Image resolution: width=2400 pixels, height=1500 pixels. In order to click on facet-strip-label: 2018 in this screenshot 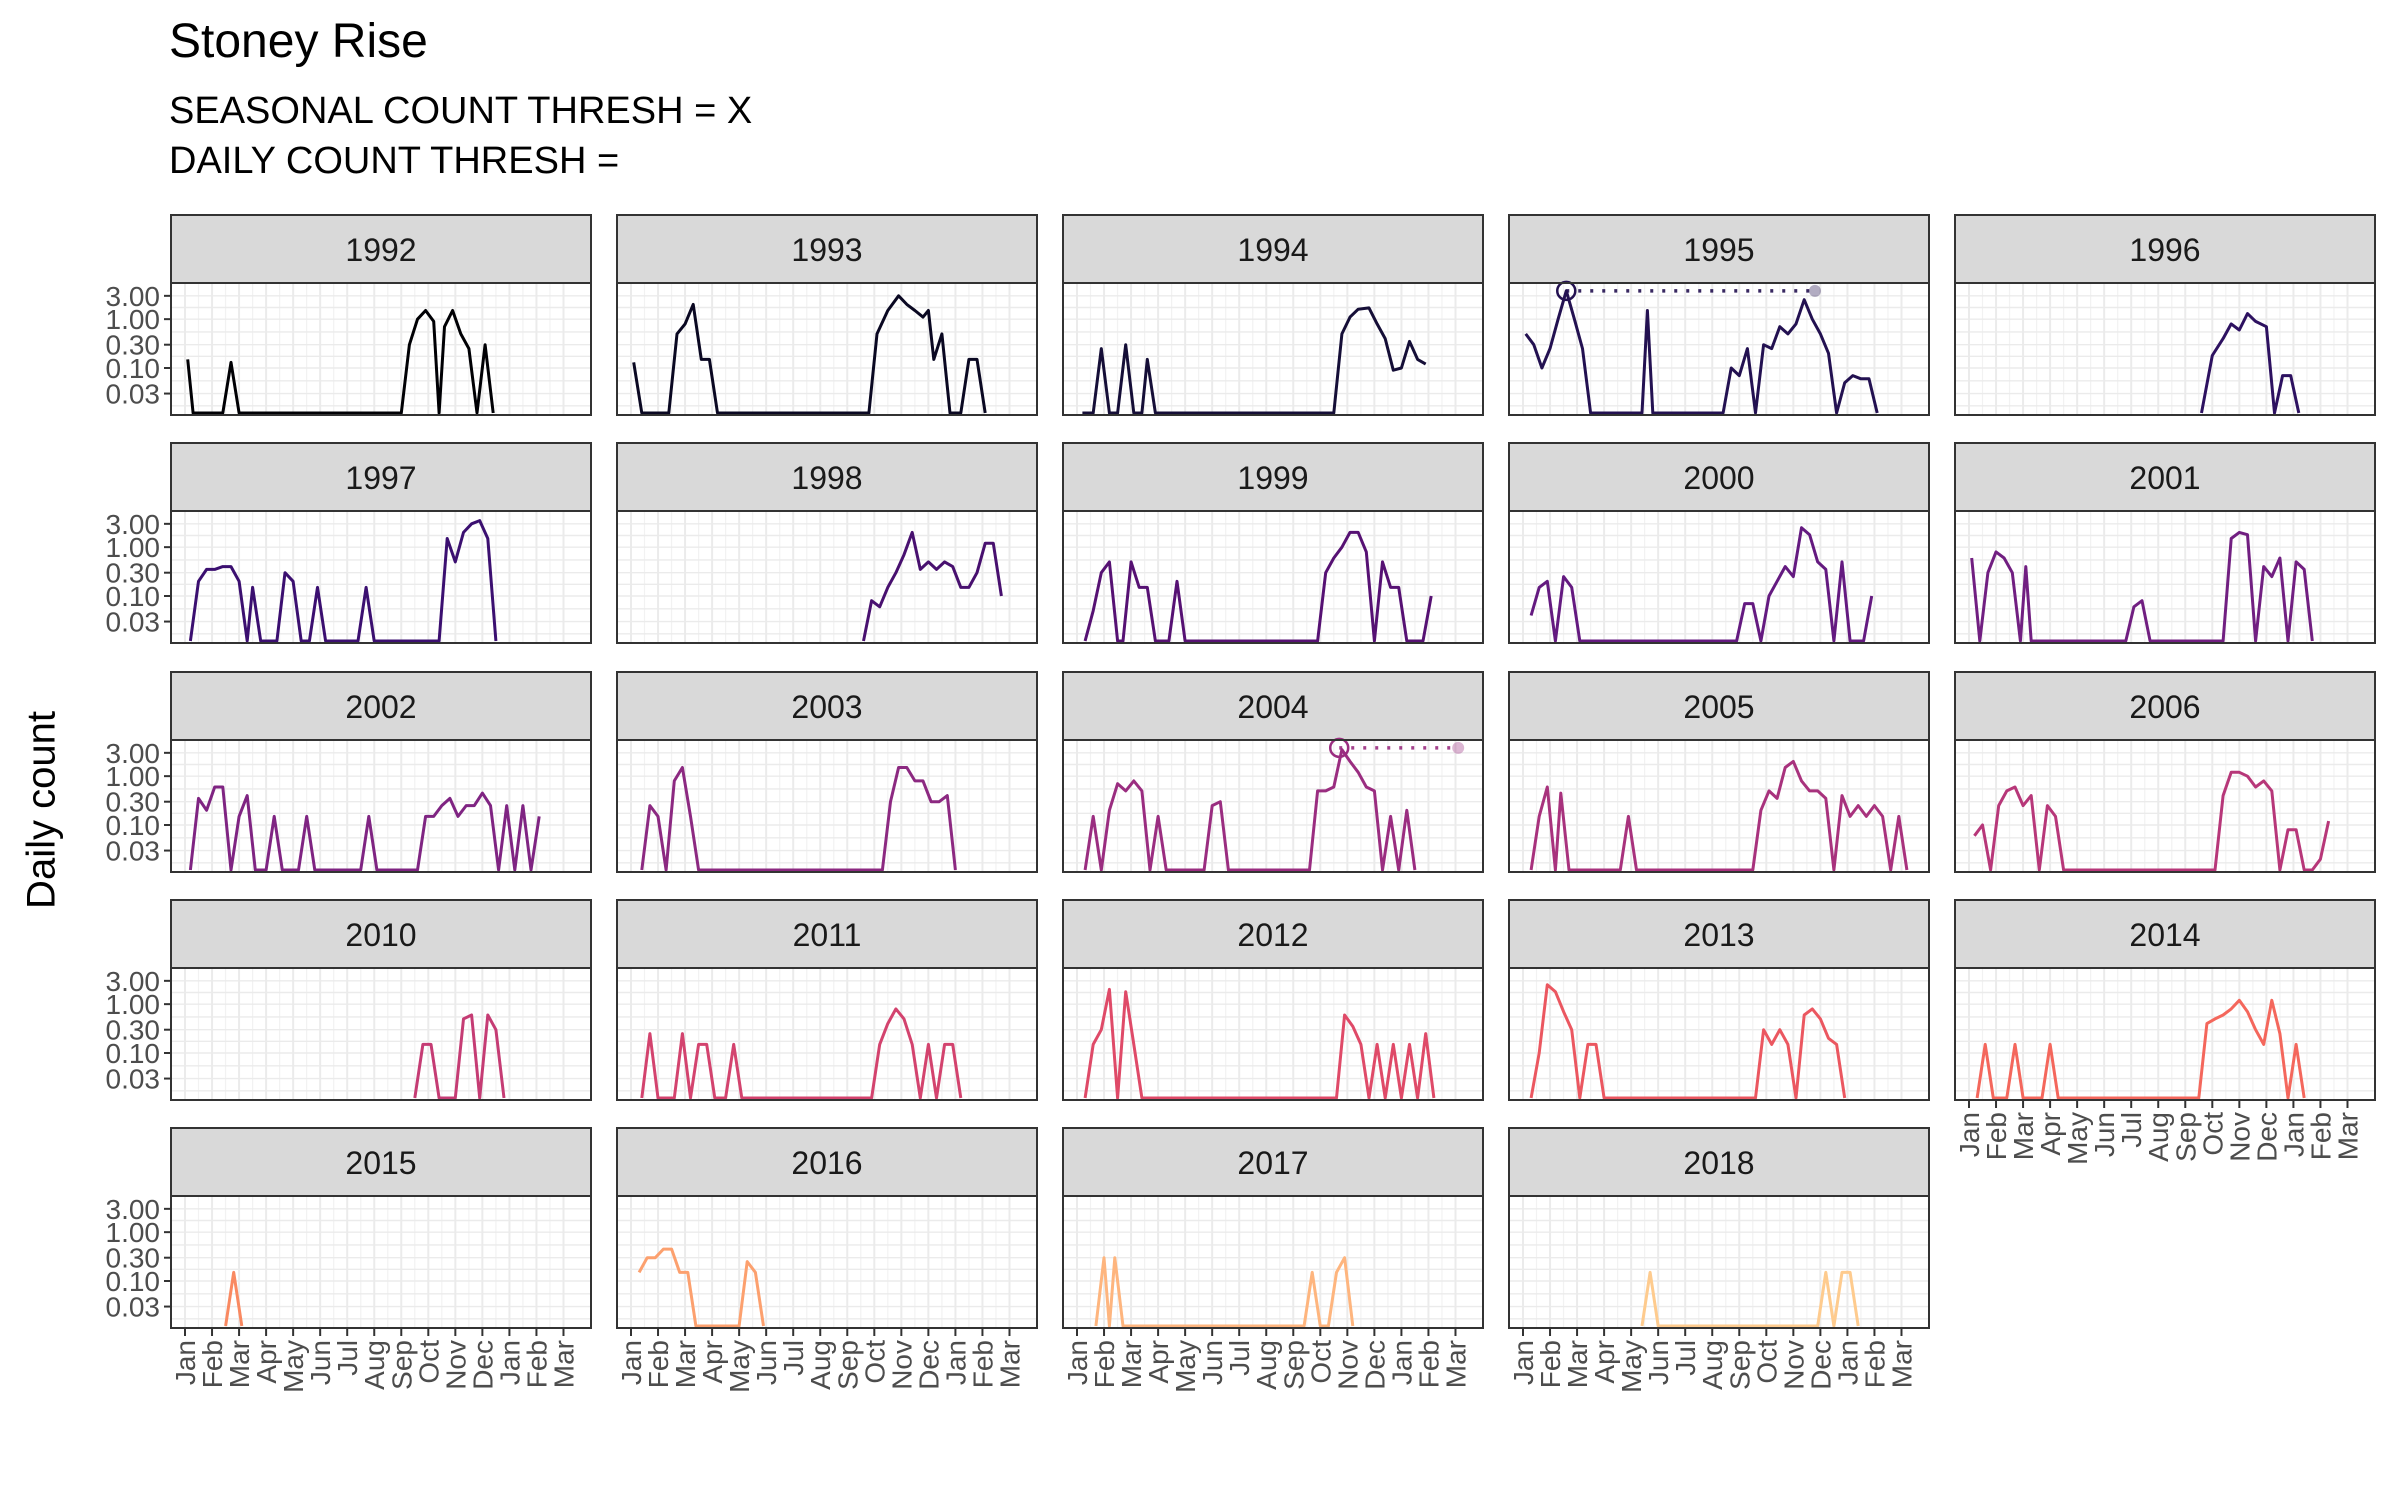, I will do `click(1718, 1163)`.